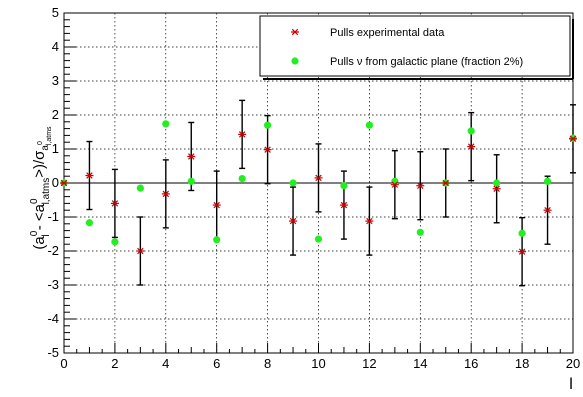 The width and height of the screenshot is (583, 397). I want to click on y-tick-label: -4, so click(53, 318).